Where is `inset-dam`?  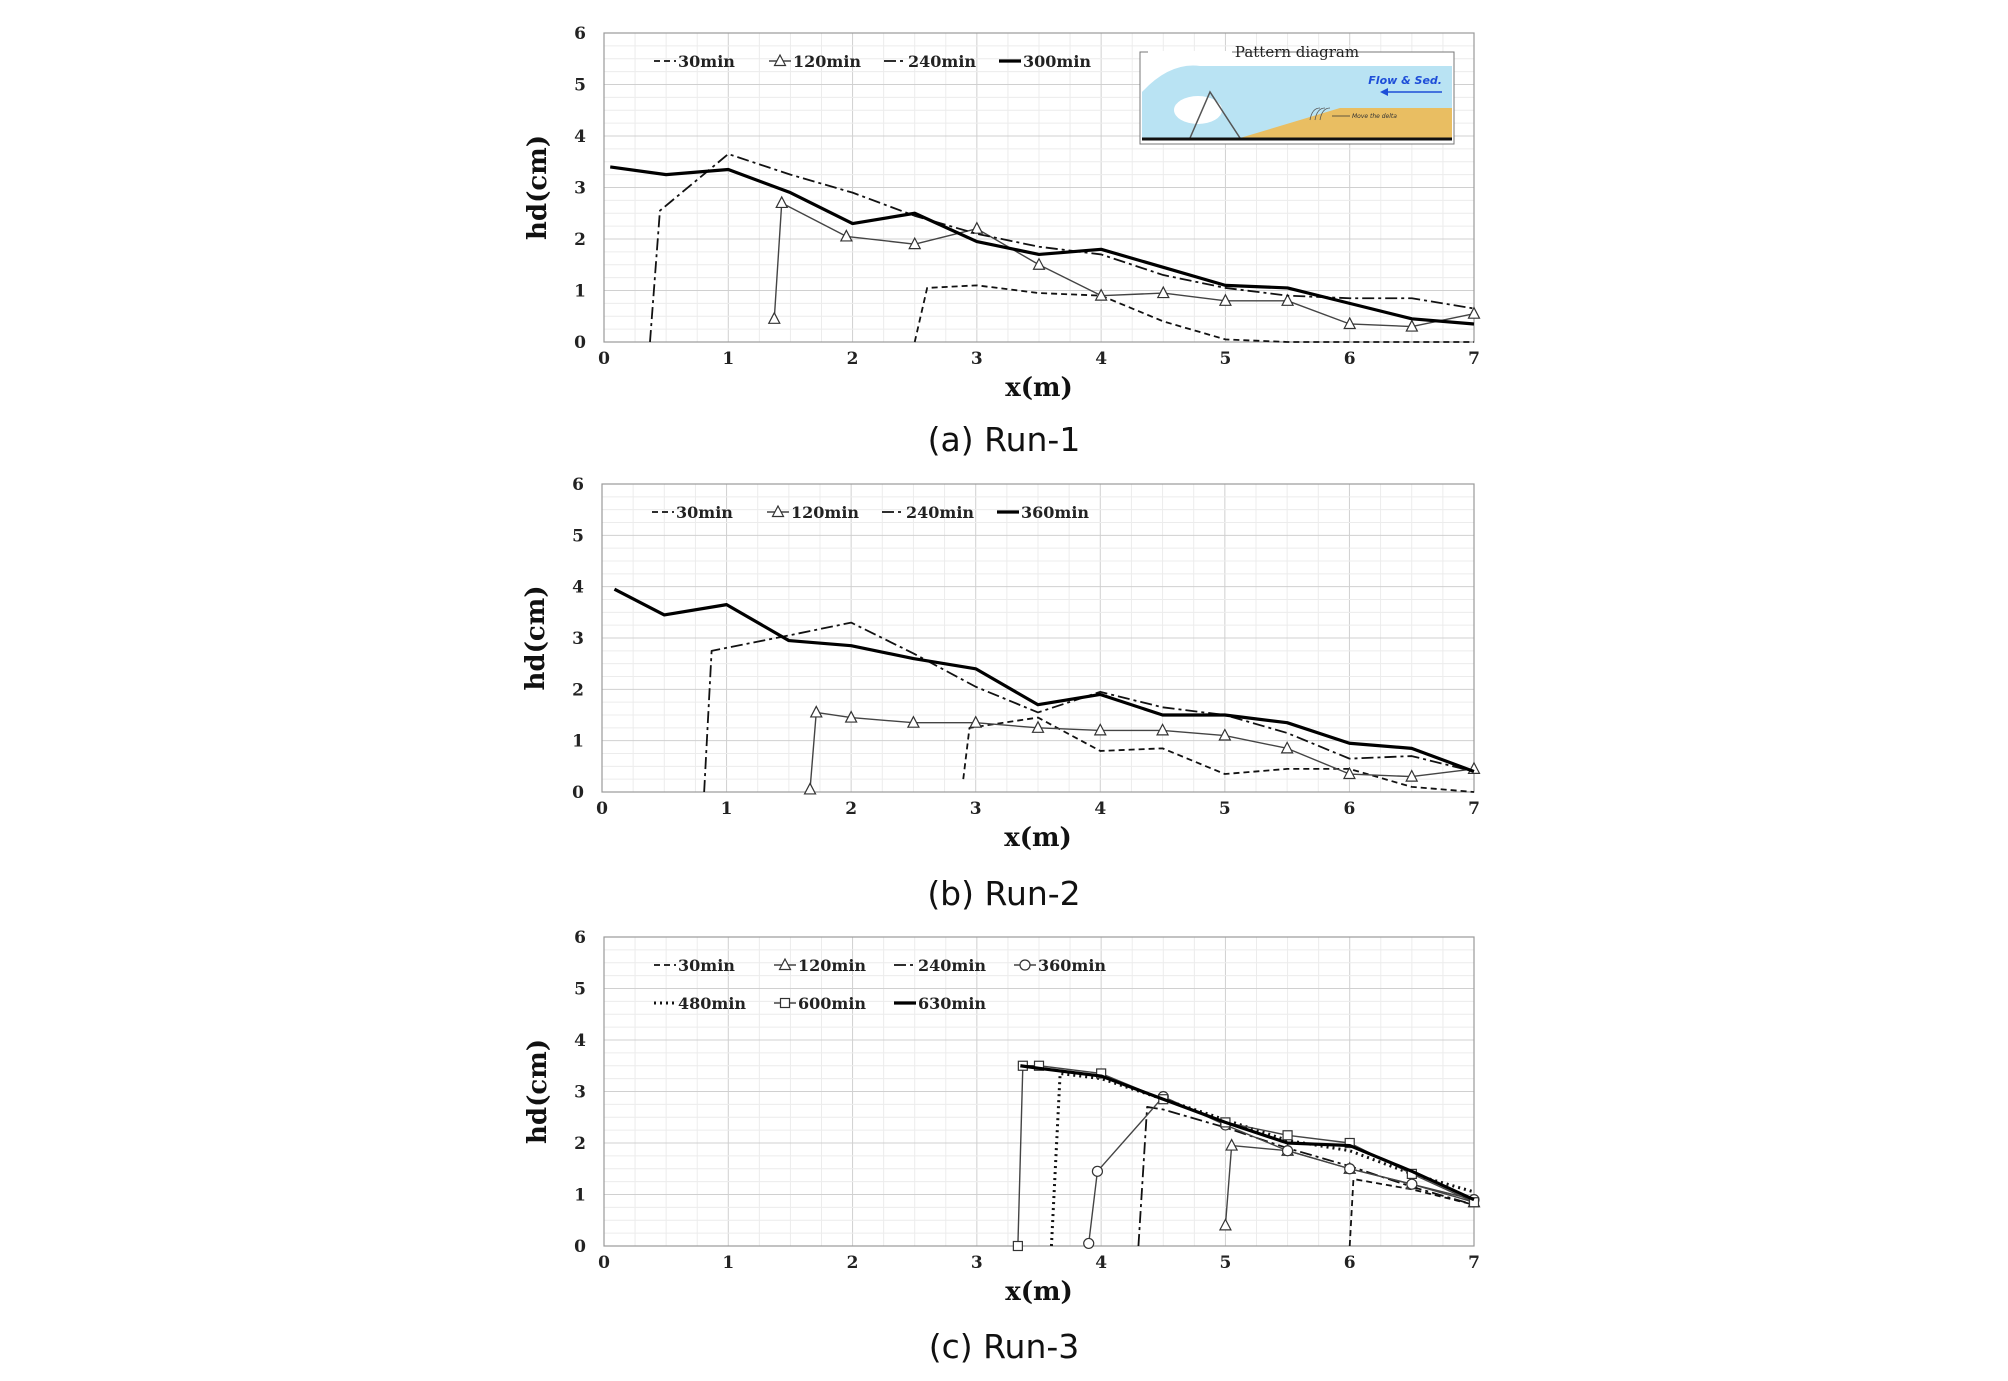 inset-dam is located at coordinates (1215, 114).